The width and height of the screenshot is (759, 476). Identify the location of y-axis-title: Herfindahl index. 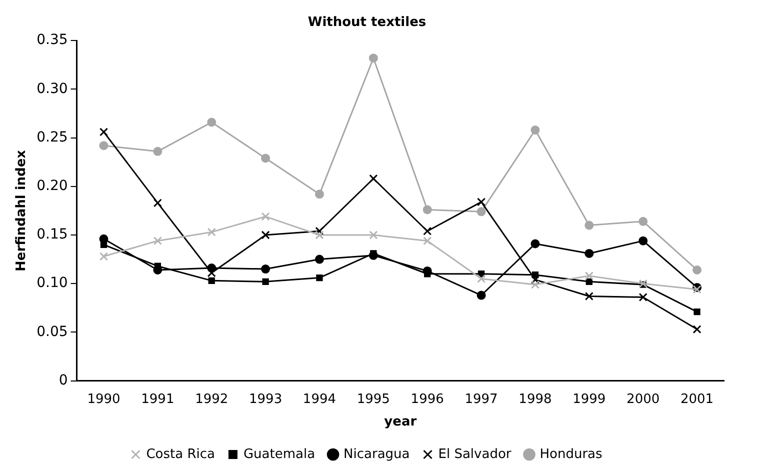
(22, 210).